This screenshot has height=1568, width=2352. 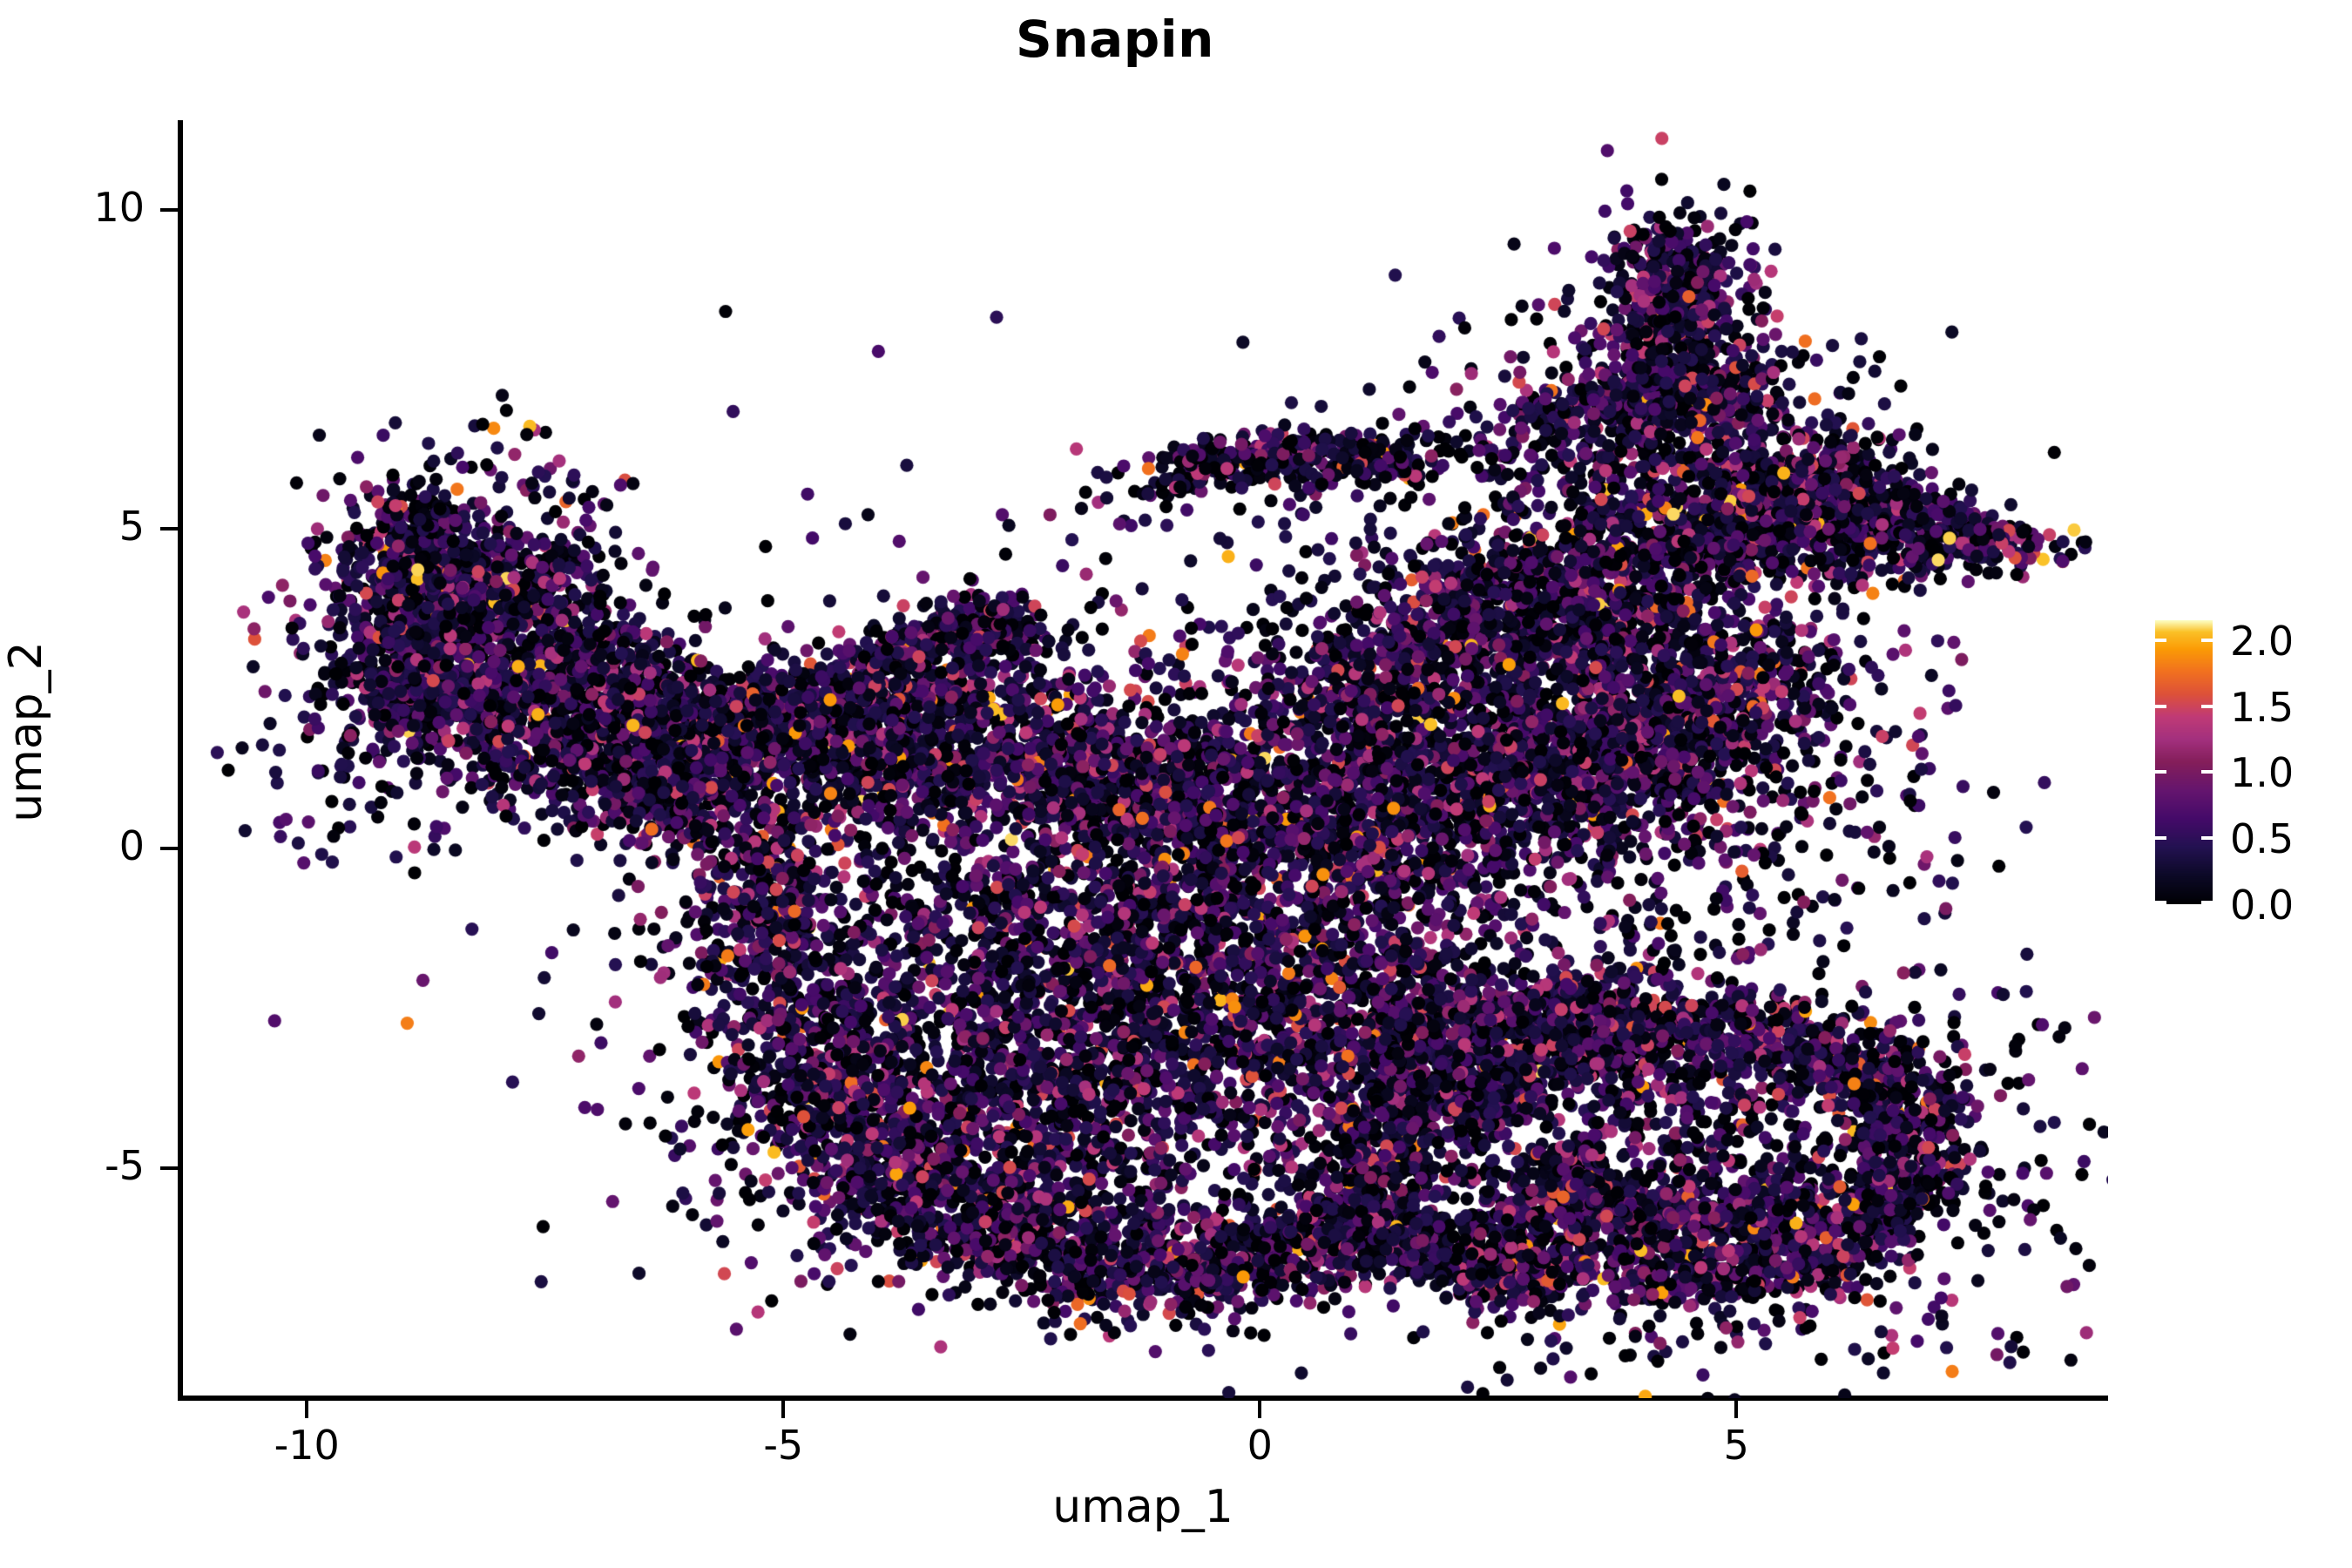 What do you see at coordinates (125, 1165) in the screenshot?
I see `y-tick-label: -5` at bounding box center [125, 1165].